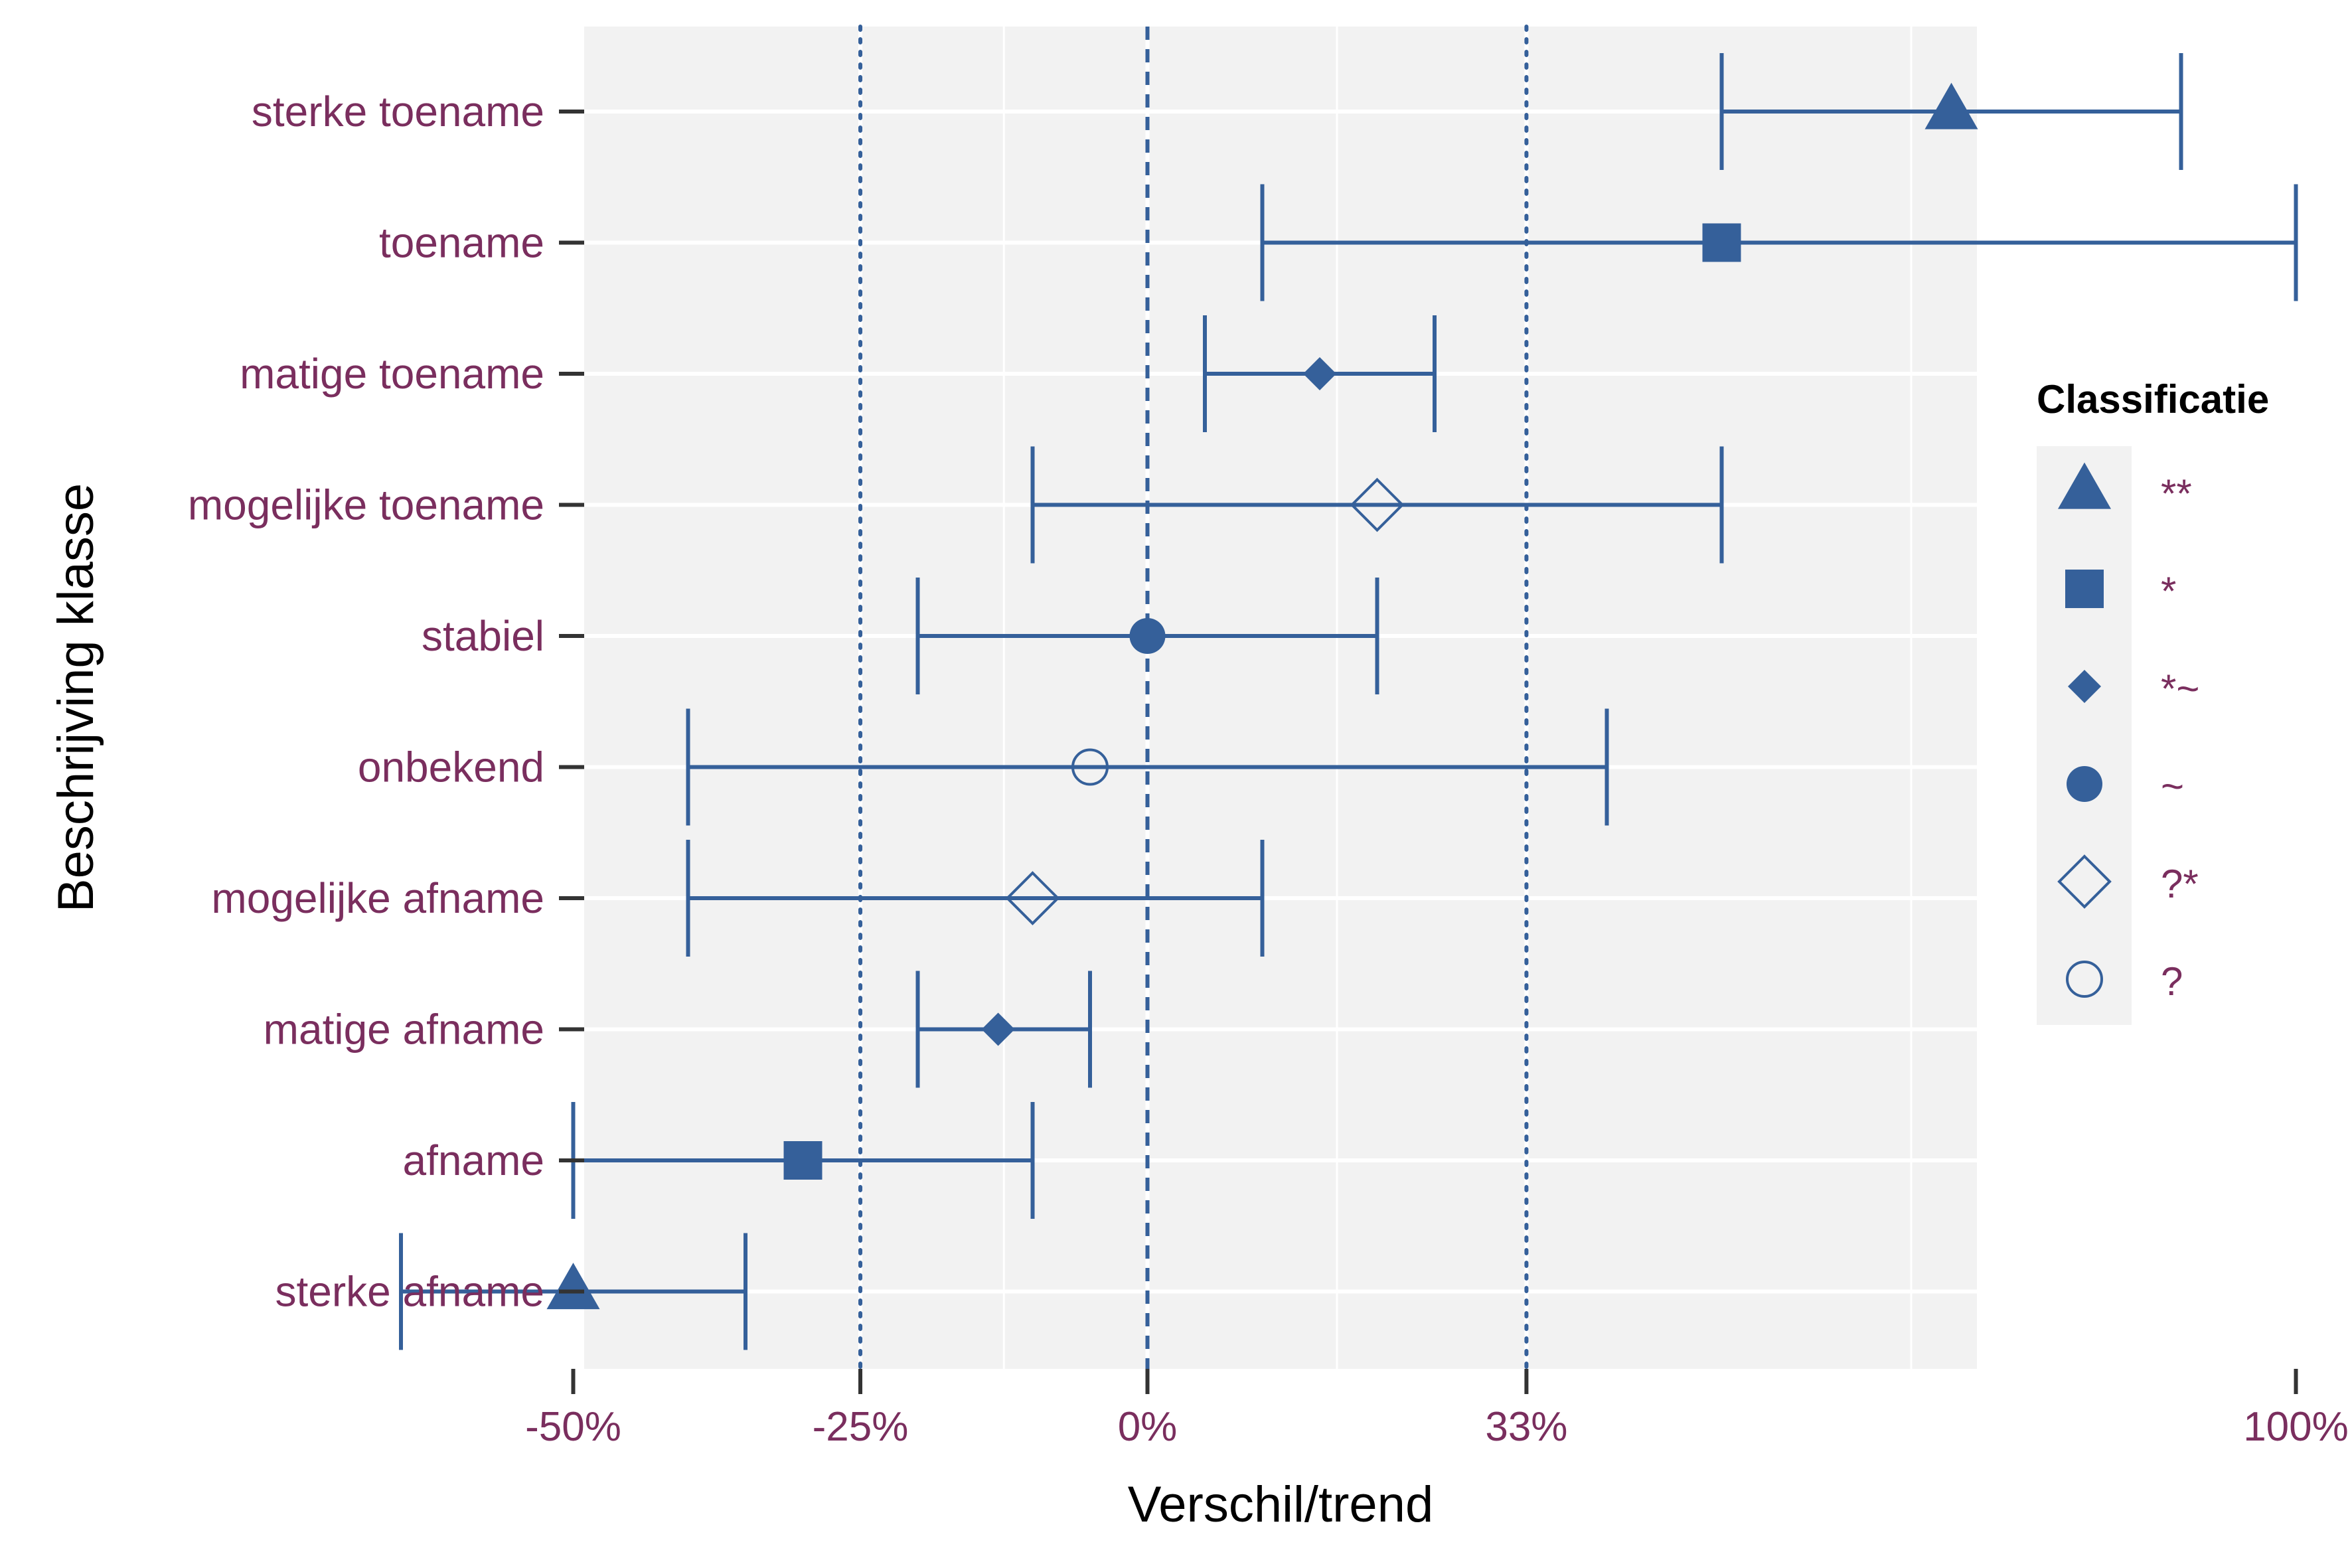 Image resolution: width=2352 pixels, height=1568 pixels. What do you see at coordinates (2124, 981) in the screenshot?
I see `legend-item: ?` at bounding box center [2124, 981].